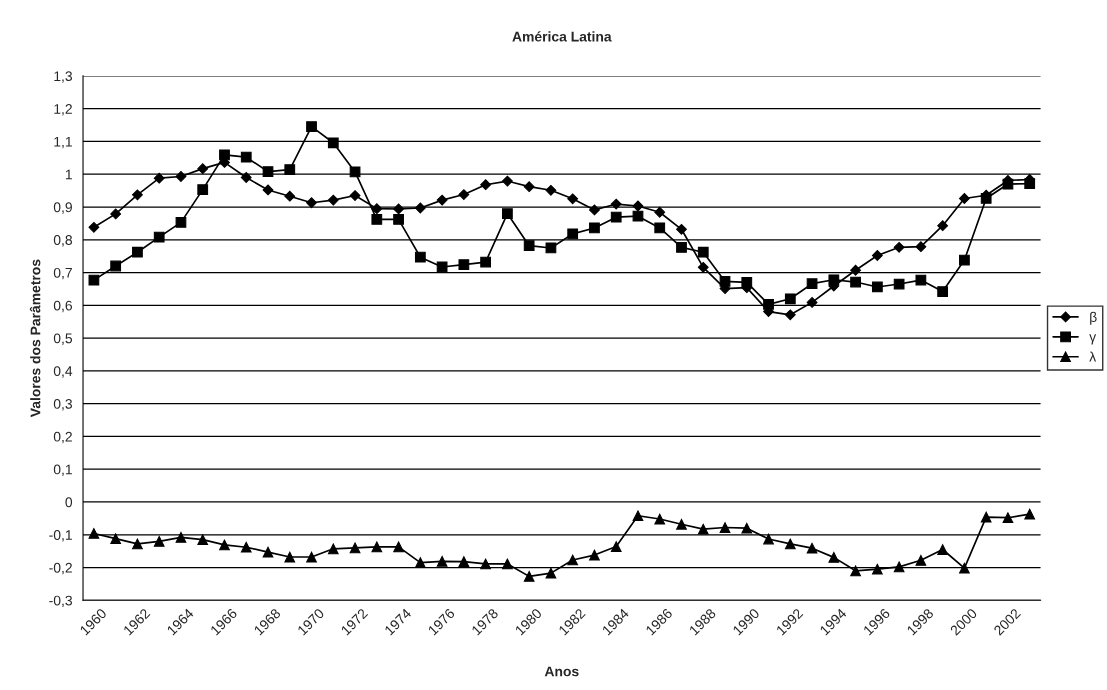 The width and height of the screenshot is (1107, 690). What do you see at coordinates (62, 470) in the screenshot?
I see `y-tick-label: 0,1` at bounding box center [62, 470].